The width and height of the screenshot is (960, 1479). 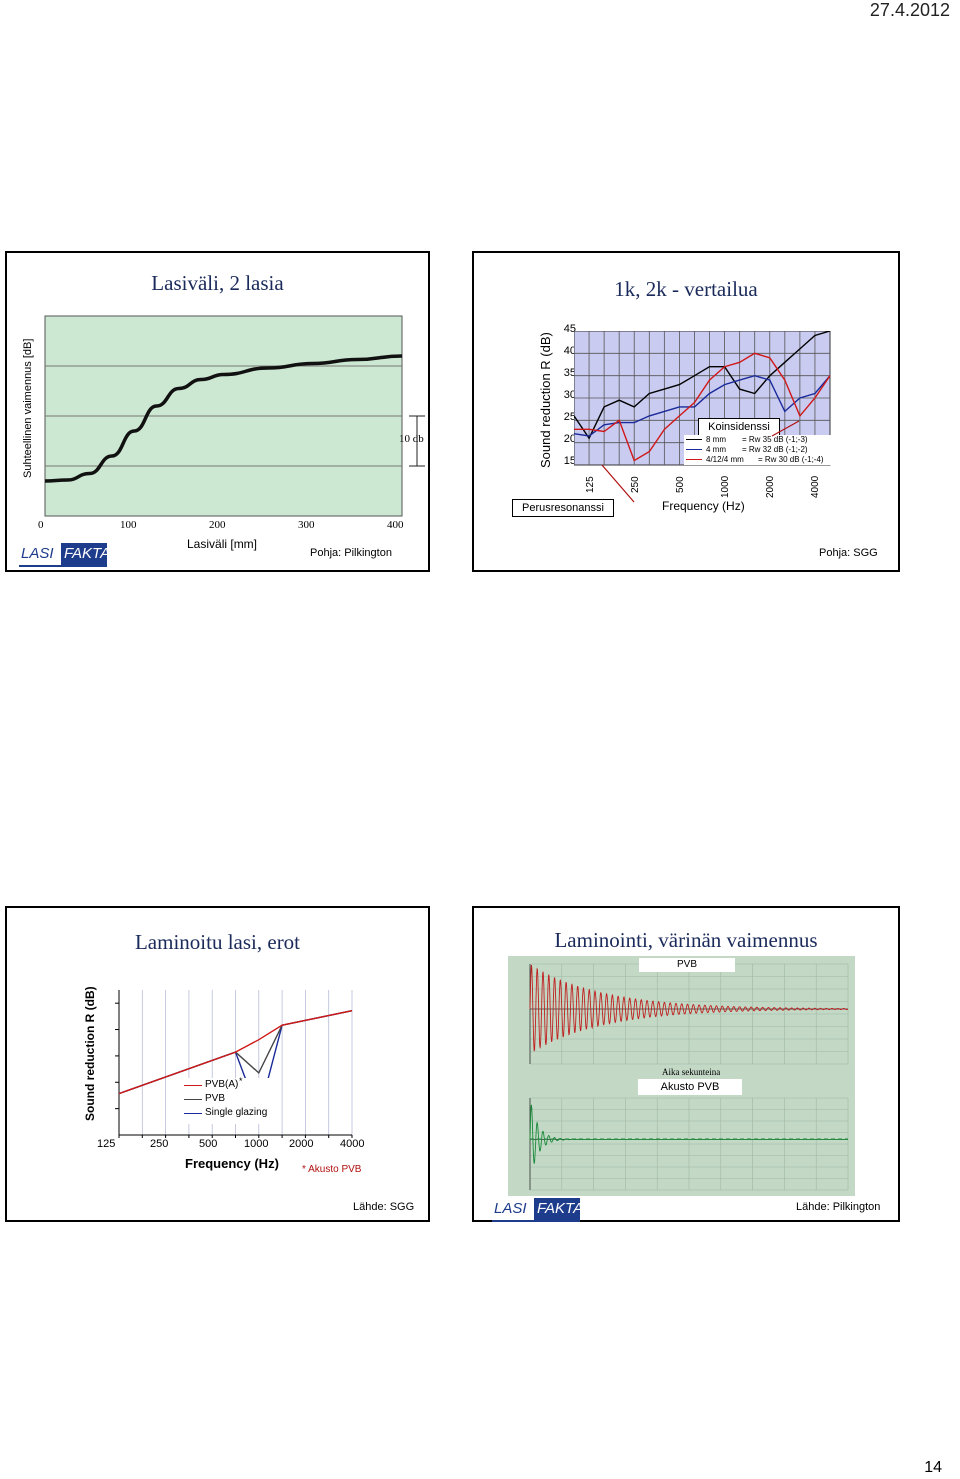 What do you see at coordinates (208, 1144) in the screenshot?
I see `x-tick: 500` at bounding box center [208, 1144].